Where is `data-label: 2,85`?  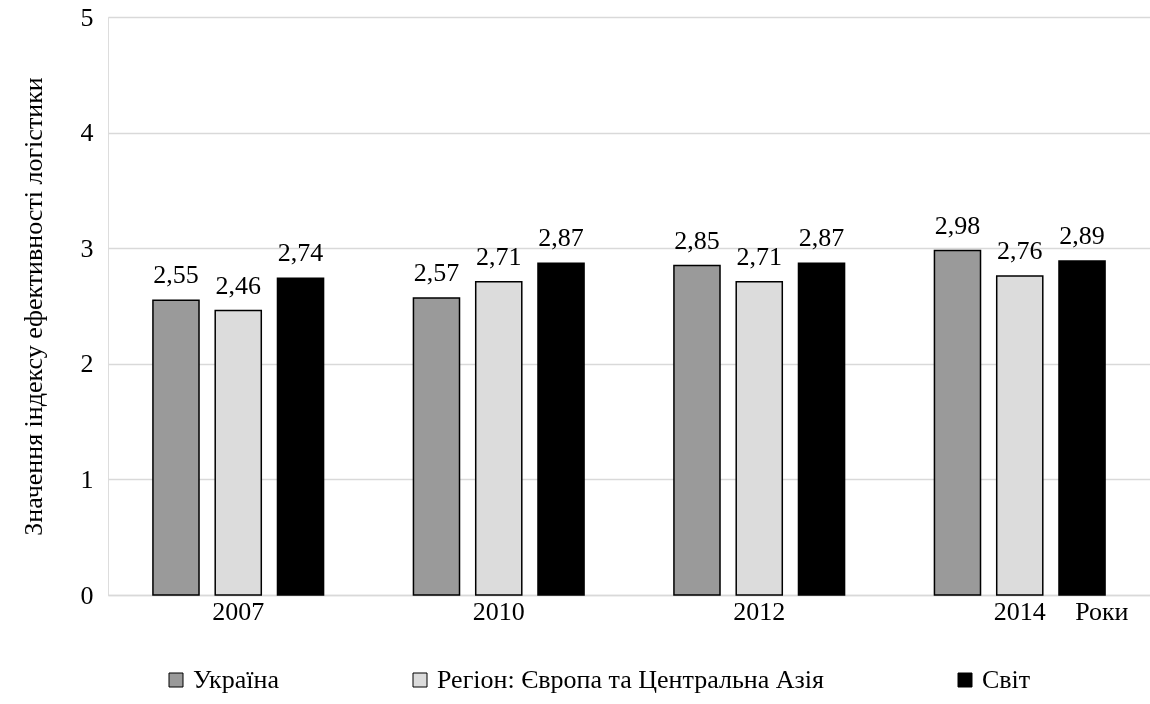 data-label: 2,85 is located at coordinates (697, 240).